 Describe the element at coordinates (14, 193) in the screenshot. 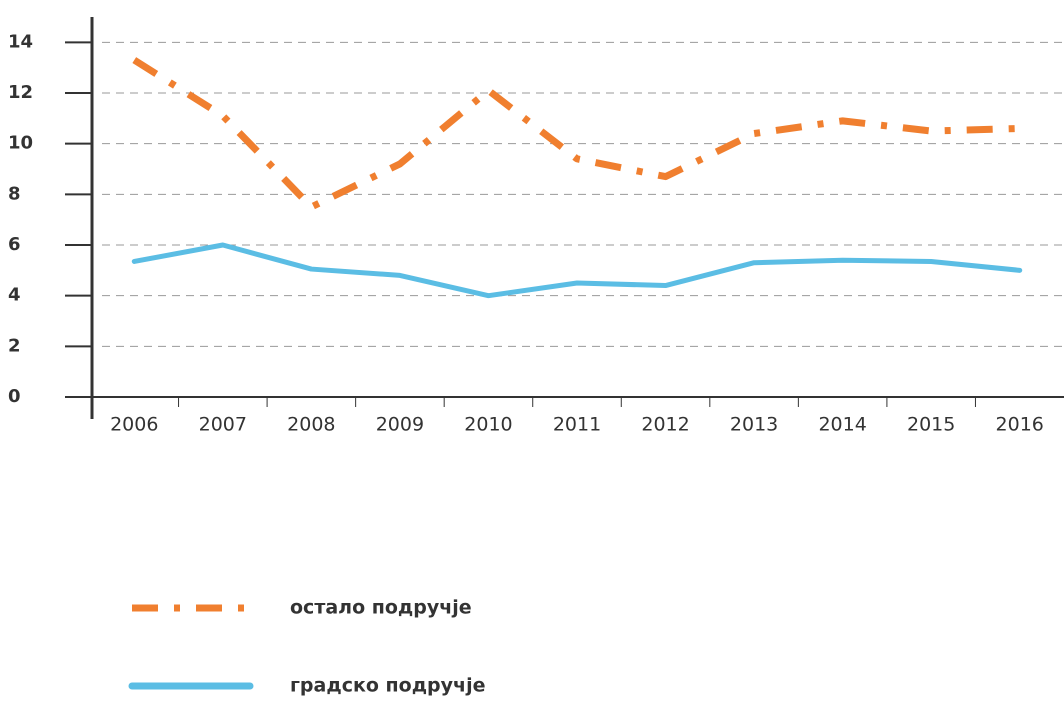

I see `y-tick-label: 8` at that location.